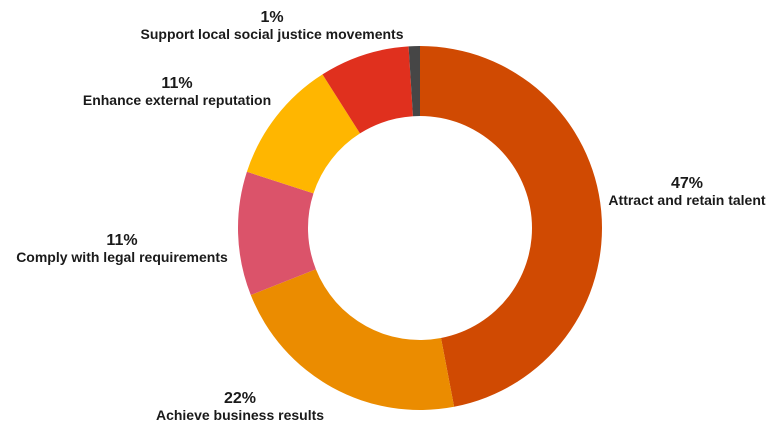 This screenshot has height=424, width=775. What do you see at coordinates (122, 257) in the screenshot?
I see `slice-label-comply-legal: Comply with legal requirements` at bounding box center [122, 257].